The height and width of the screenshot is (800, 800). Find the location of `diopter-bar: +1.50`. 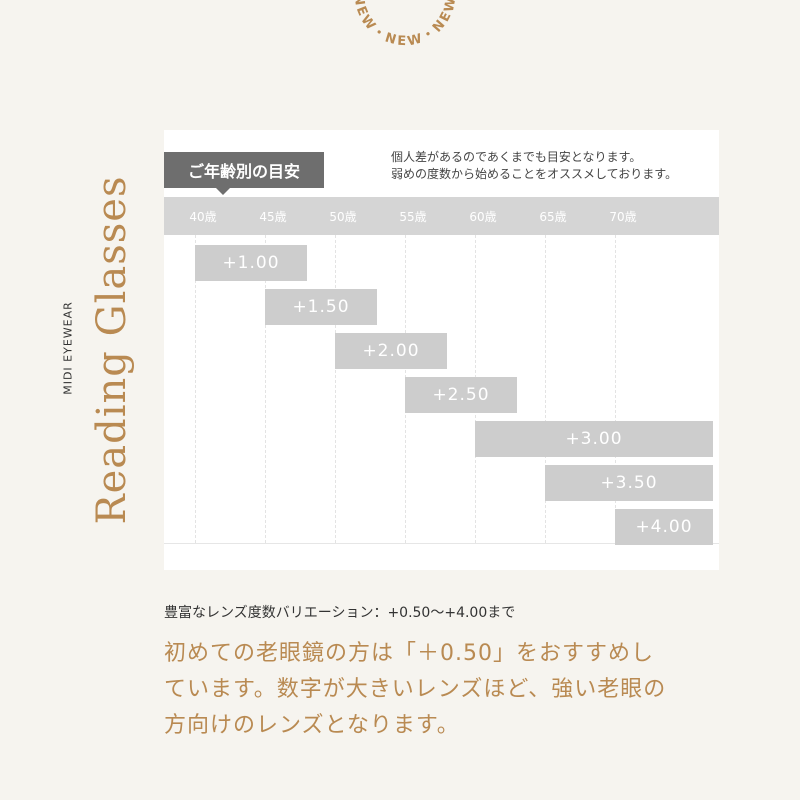

diopter-bar: +1.50 is located at coordinates (321, 307).